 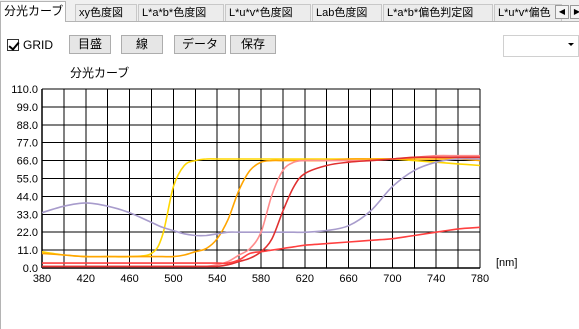 I want to click on chart-title: 分光カーブ, so click(x=100, y=73).